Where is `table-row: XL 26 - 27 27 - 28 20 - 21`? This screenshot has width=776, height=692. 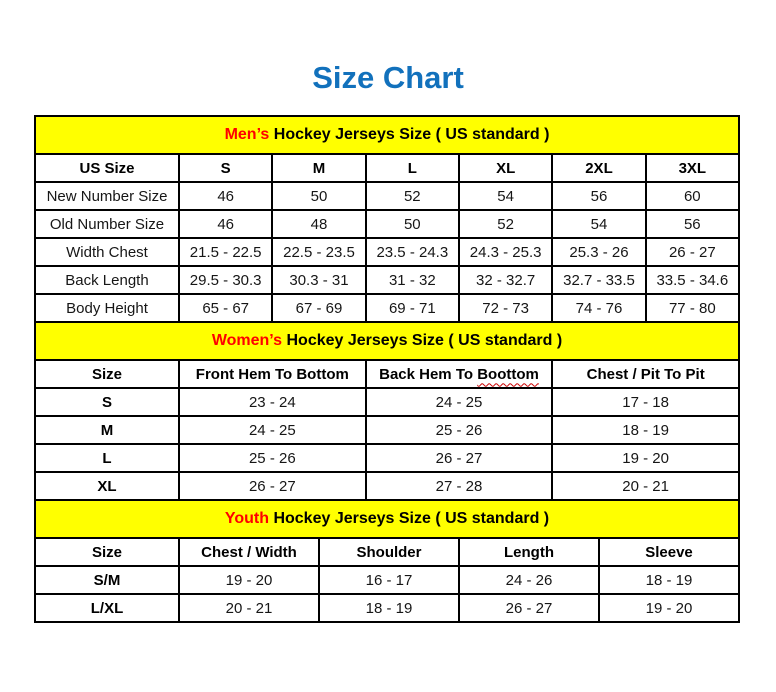 table-row: XL 26 - 27 27 - 28 20 - 21 is located at coordinates (387, 486).